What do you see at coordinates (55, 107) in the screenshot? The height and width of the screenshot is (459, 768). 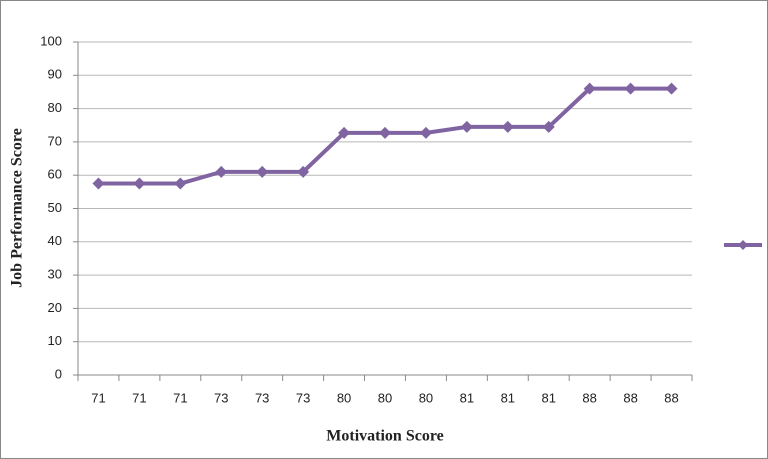 I see `y-tick-label: 80` at bounding box center [55, 107].